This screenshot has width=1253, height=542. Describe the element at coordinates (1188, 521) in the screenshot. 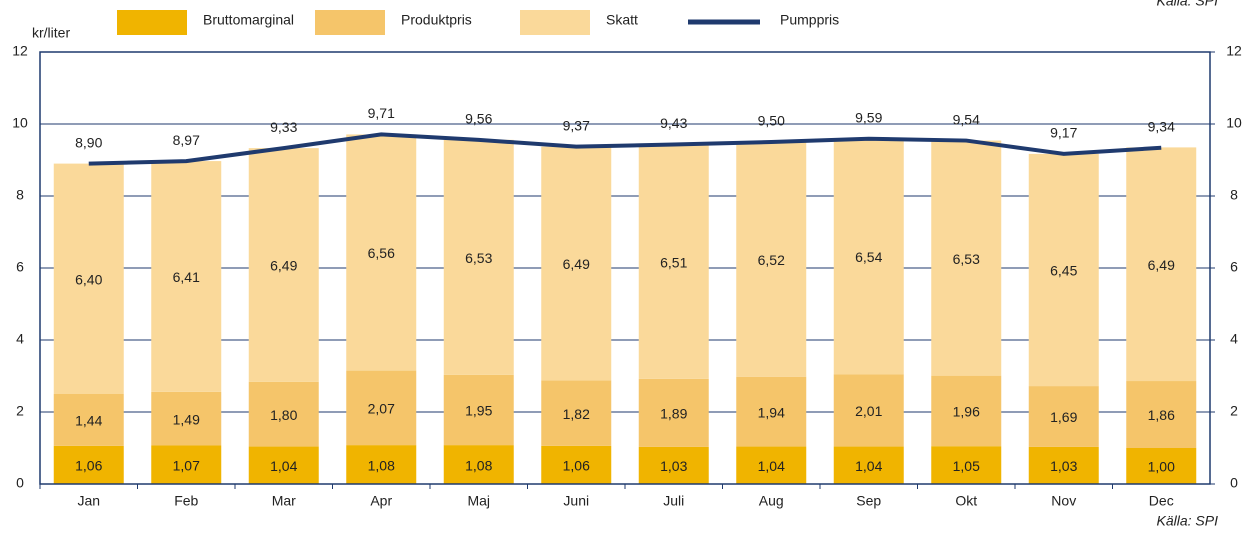

I see `source-note: Källa: SPI` at that location.